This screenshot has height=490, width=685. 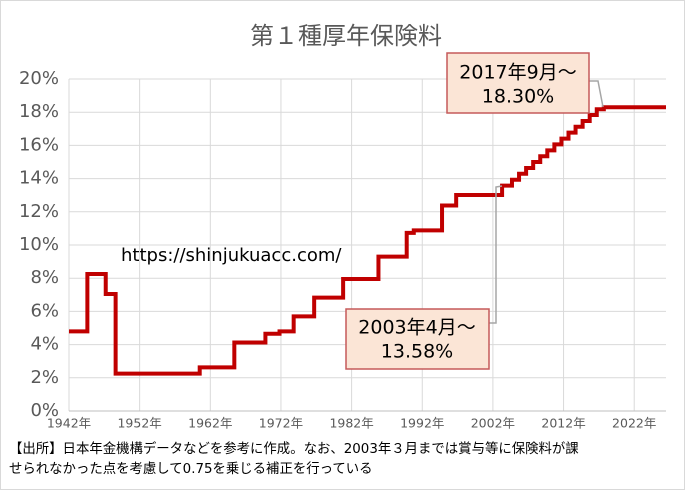 I want to click on y-tick-label: 10%, so click(x=39, y=244).